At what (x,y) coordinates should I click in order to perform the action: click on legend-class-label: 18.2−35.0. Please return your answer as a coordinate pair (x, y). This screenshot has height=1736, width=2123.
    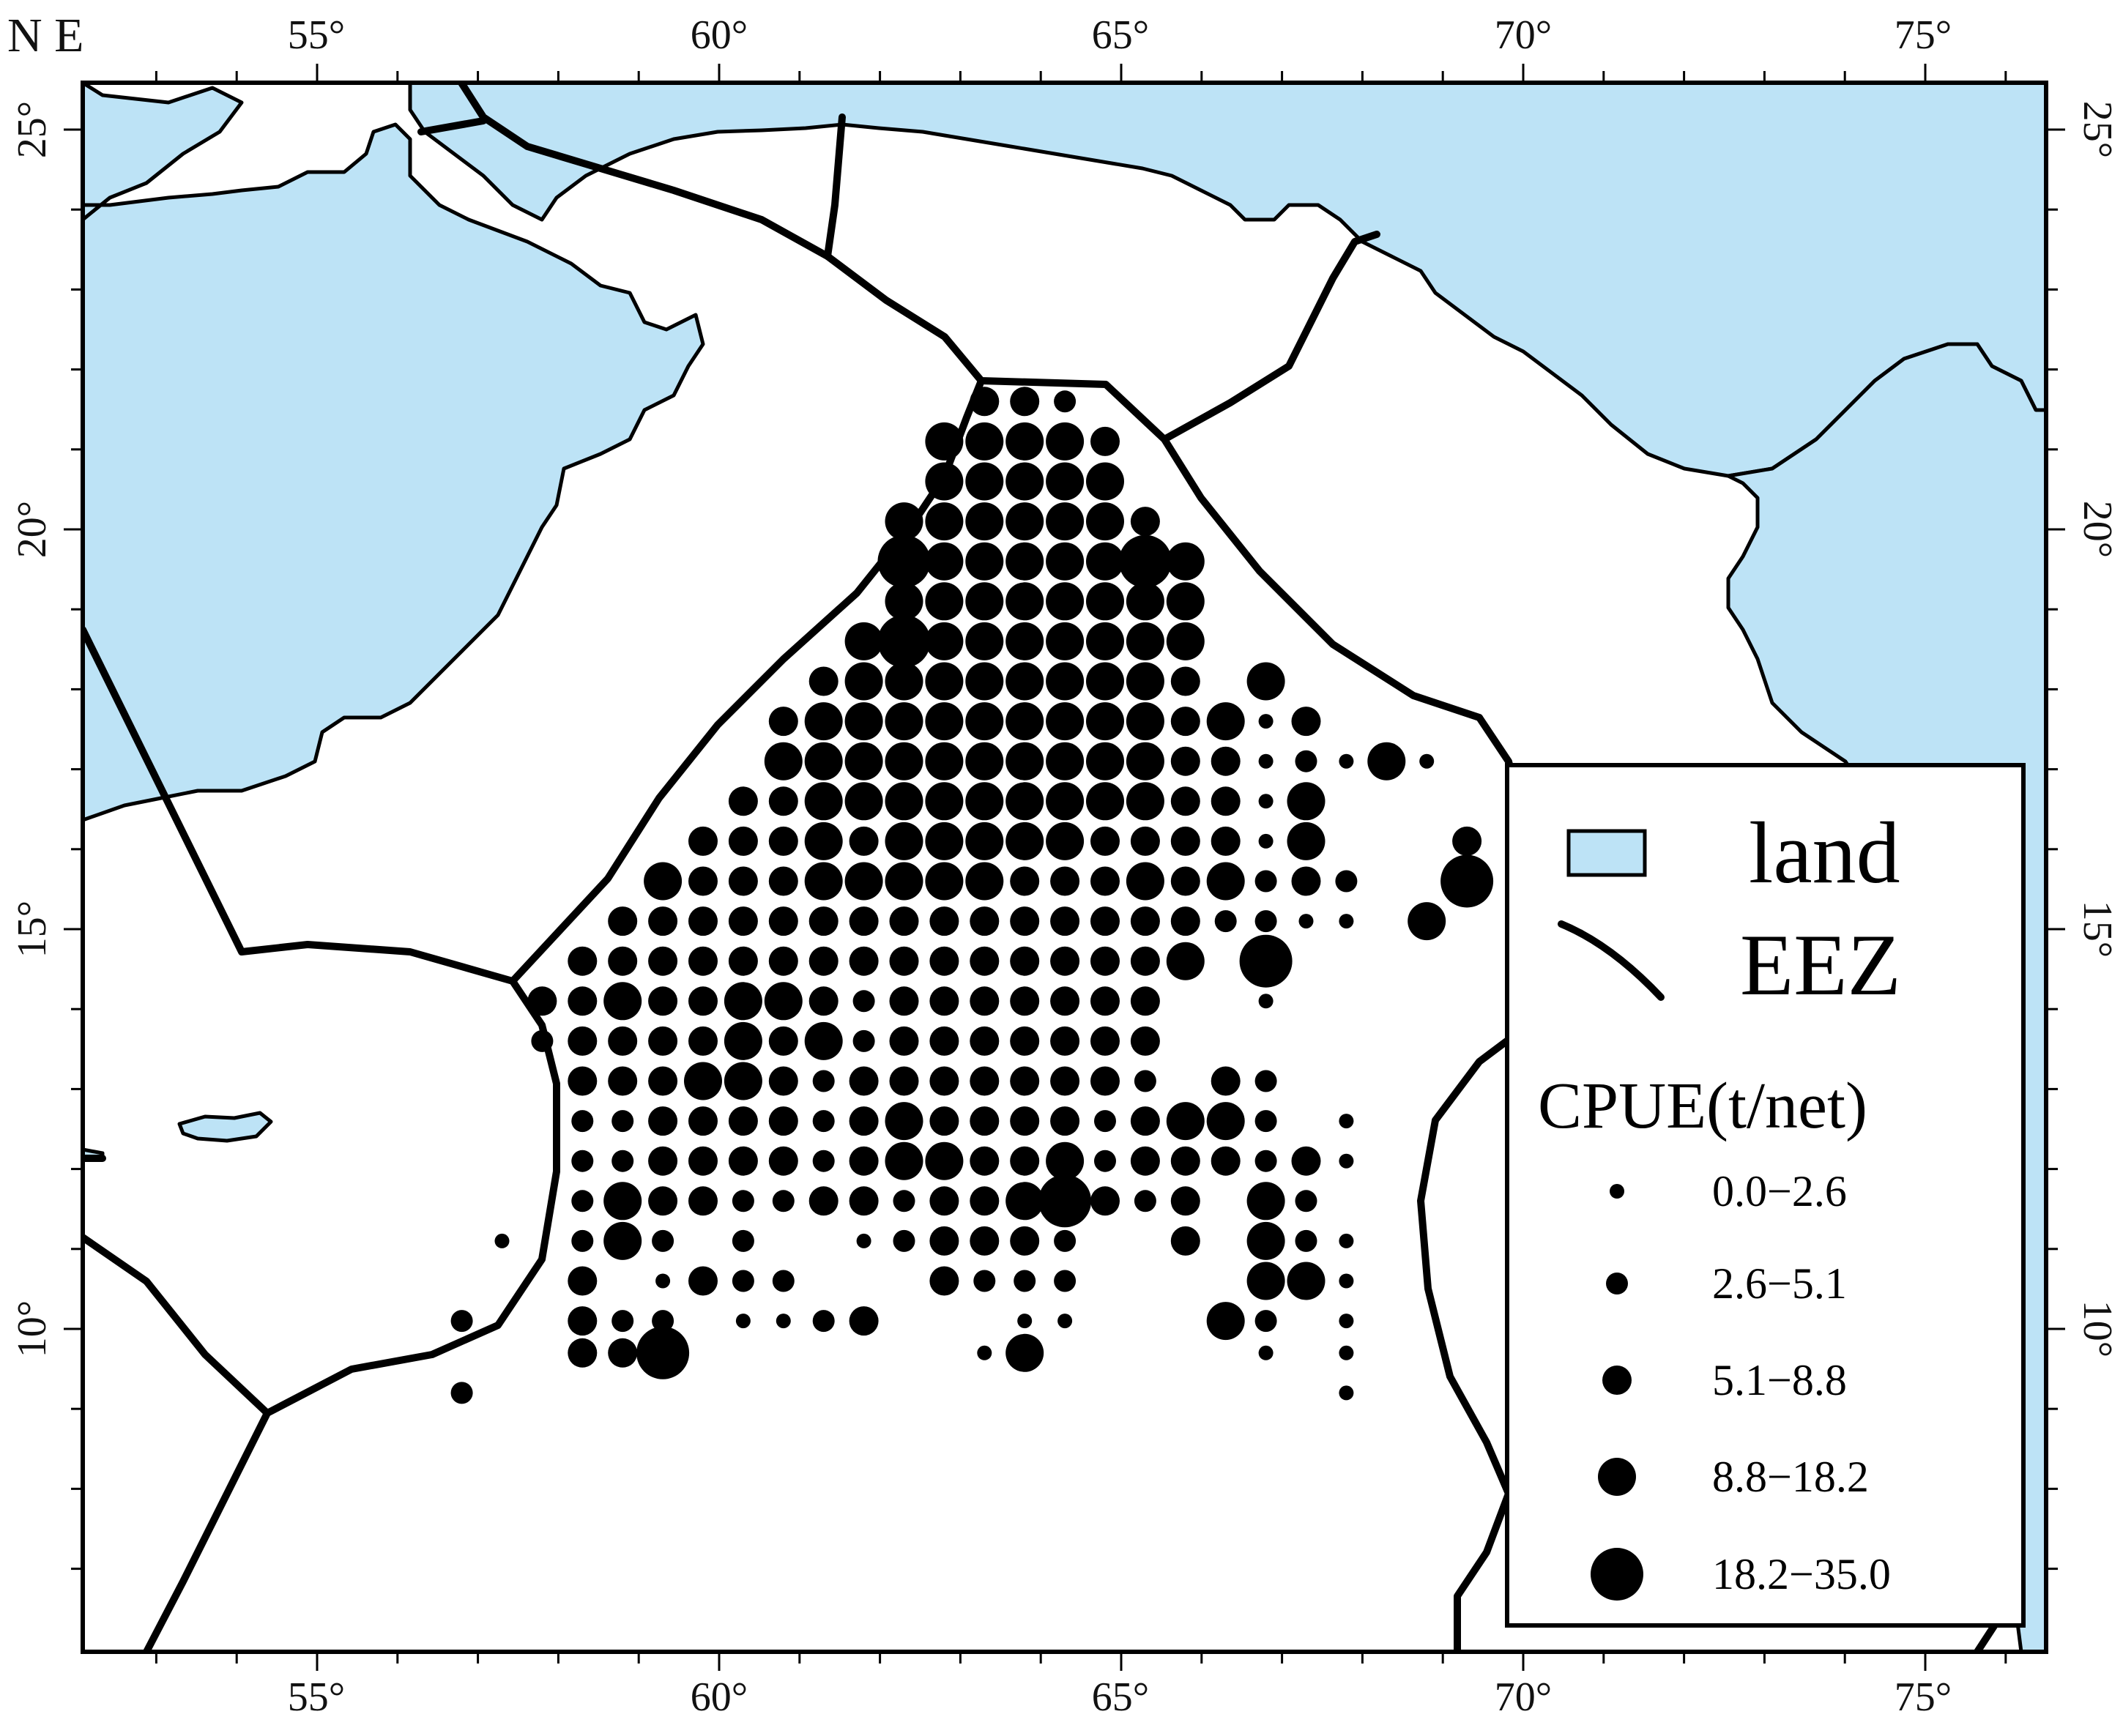
    Looking at the image, I should click on (1801, 1574).